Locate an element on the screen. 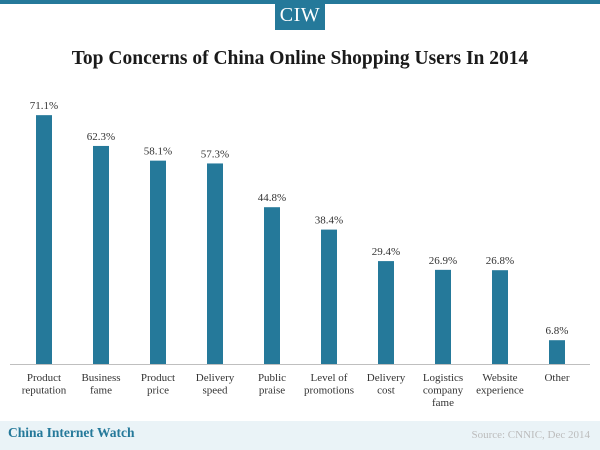  data-label: 26.9% is located at coordinates (443, 261).